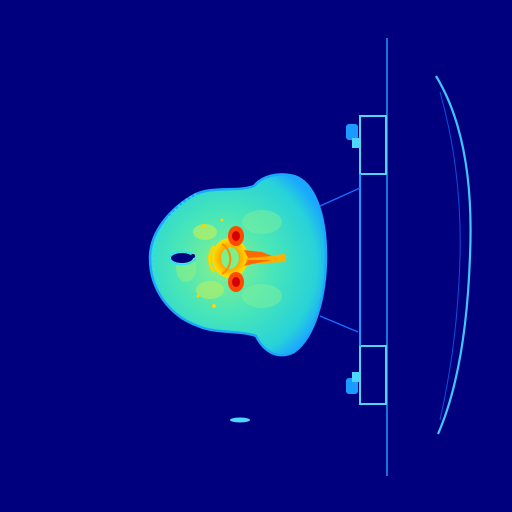  Describe the element at coordinates (236, 236) in the screenshot. I see `lateral-mass-top-core` at that location.